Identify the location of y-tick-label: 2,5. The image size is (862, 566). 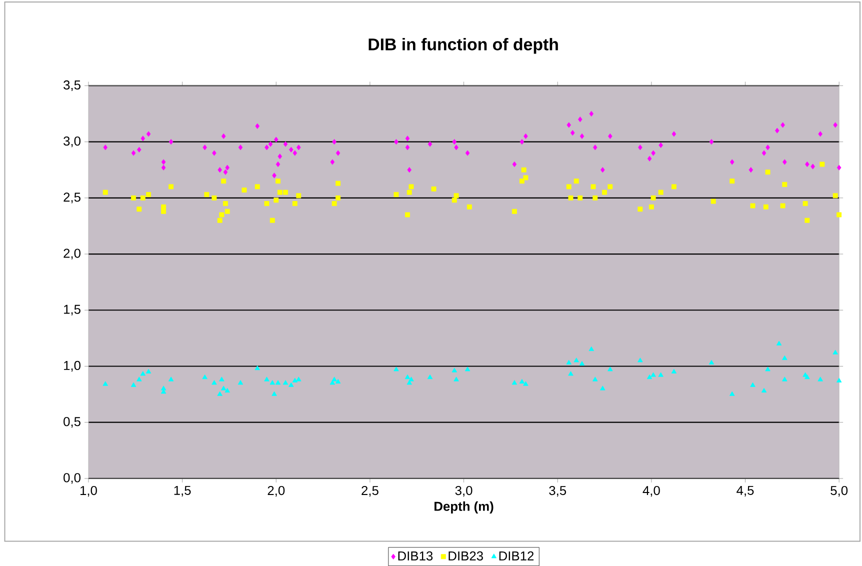
(72, 198).